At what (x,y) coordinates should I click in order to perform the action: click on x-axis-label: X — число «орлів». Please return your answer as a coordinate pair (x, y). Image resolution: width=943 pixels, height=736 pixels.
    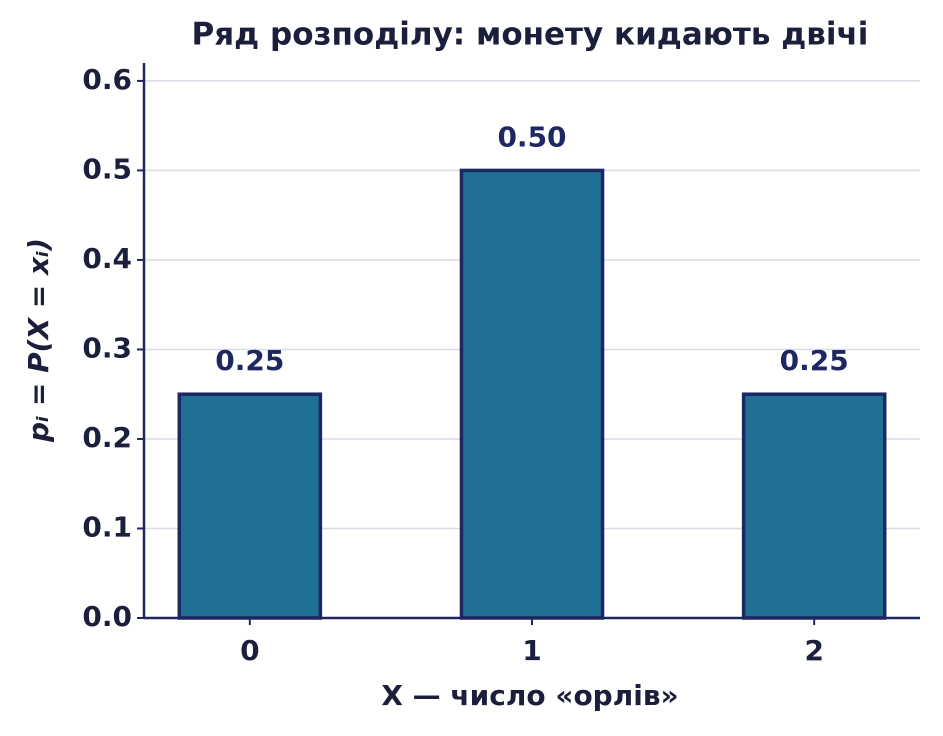
    Looking at the image, I should click on (529, 695).